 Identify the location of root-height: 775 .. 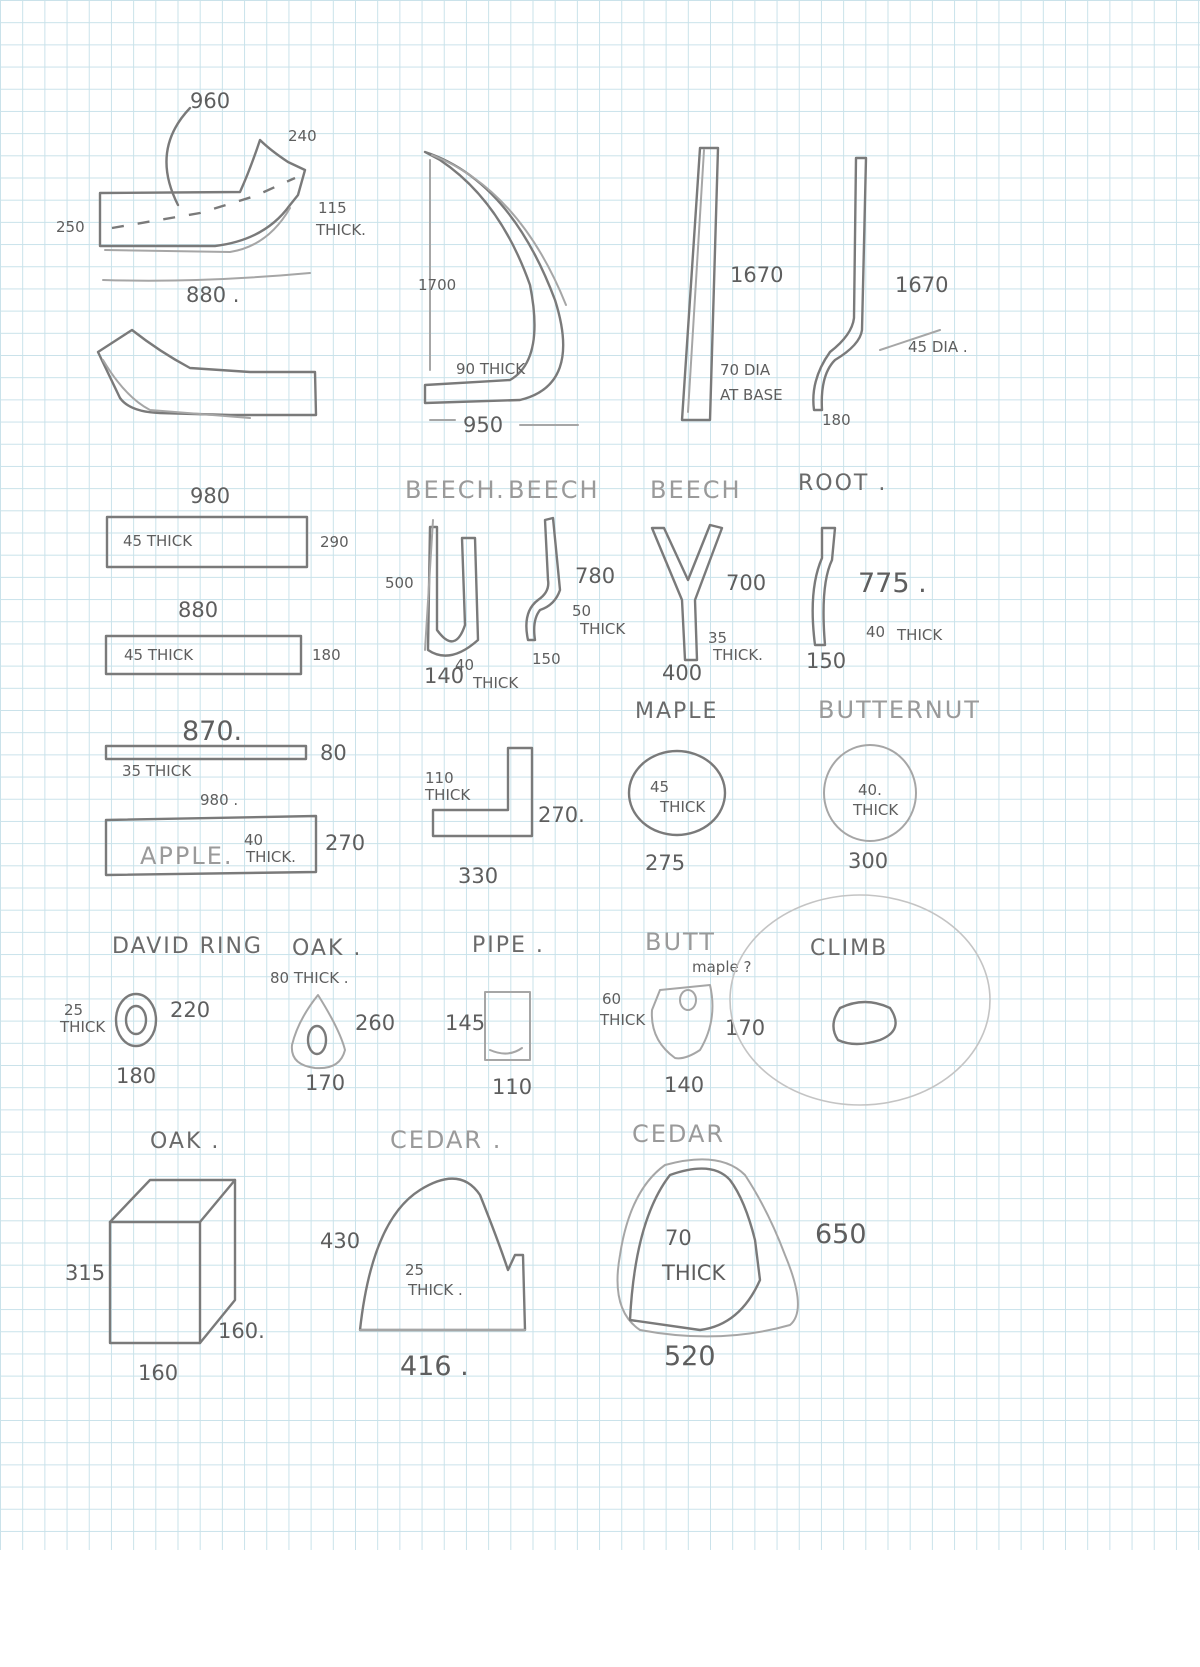
(892, 583).